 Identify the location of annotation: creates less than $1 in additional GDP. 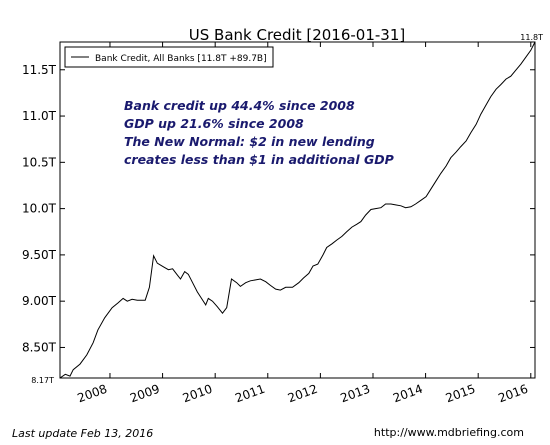
(259, 159).